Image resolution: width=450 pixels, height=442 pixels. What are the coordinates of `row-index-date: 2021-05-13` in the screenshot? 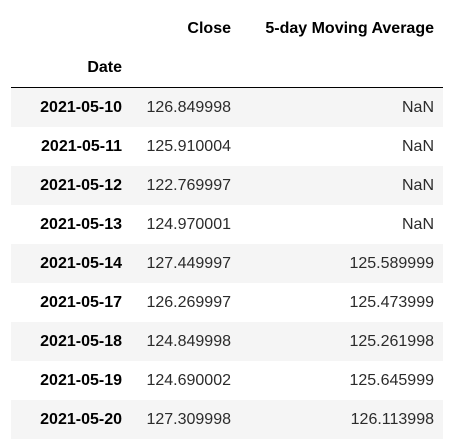 It's located at (81, 224).